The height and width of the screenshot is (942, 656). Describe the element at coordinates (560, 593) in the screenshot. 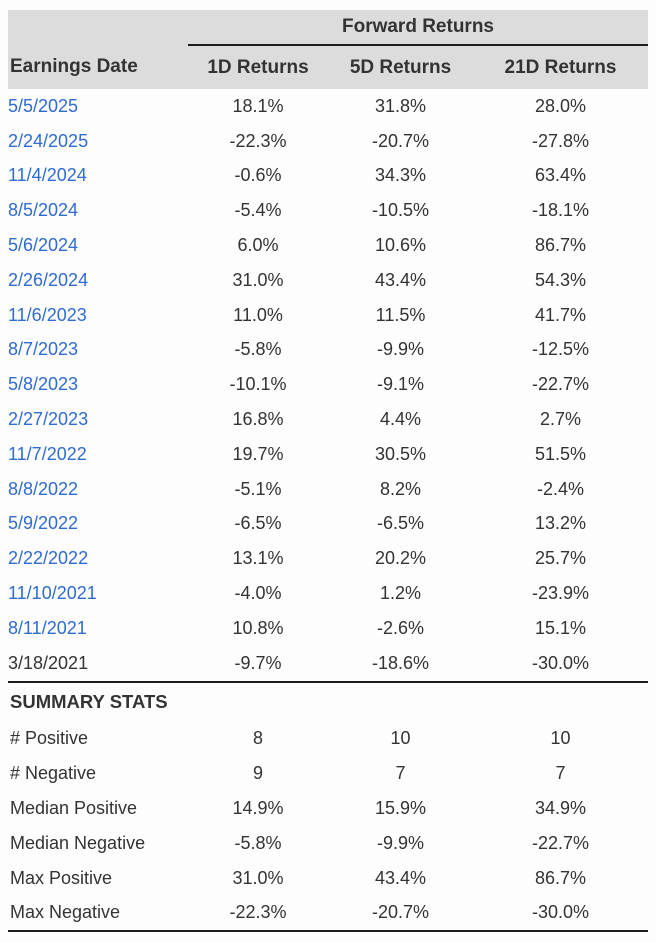

I see `return-21d-cell: -23.9%` at that location.